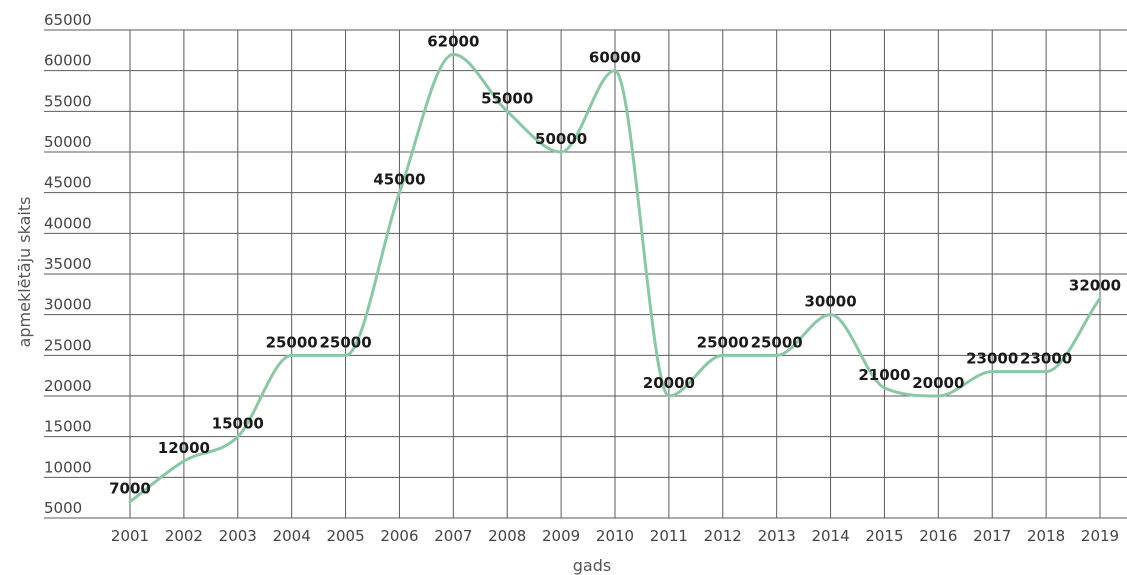 The height and width of the screenshot is (575, 1127). Describe the element at coordinates (884, 375) in the screenshot. I see `data-label: 21000` at that location.